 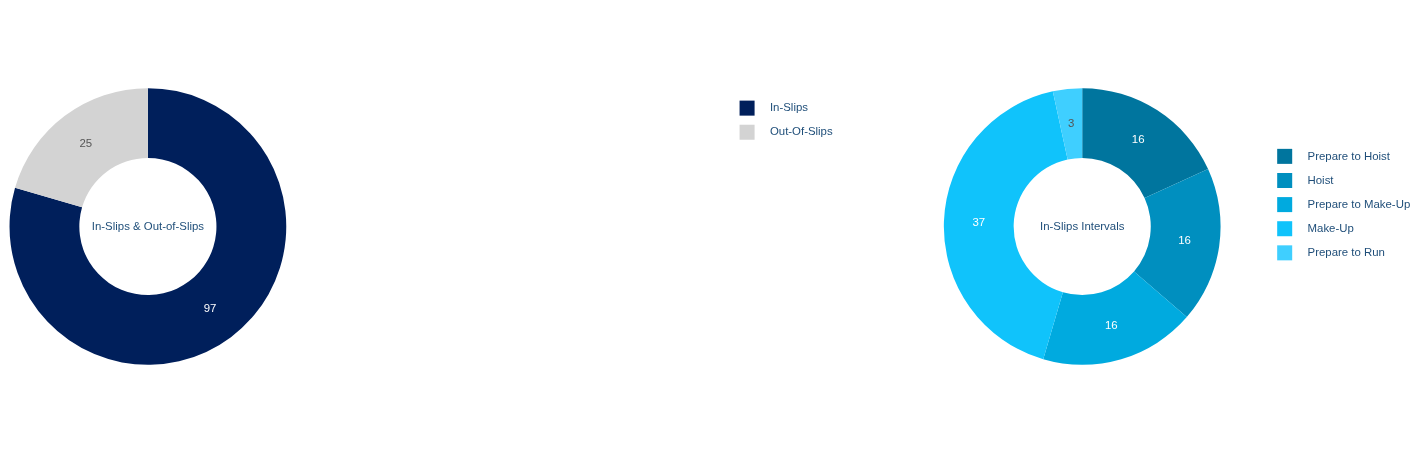 I want to click on data-label: 37, so click(x=979, y=221).